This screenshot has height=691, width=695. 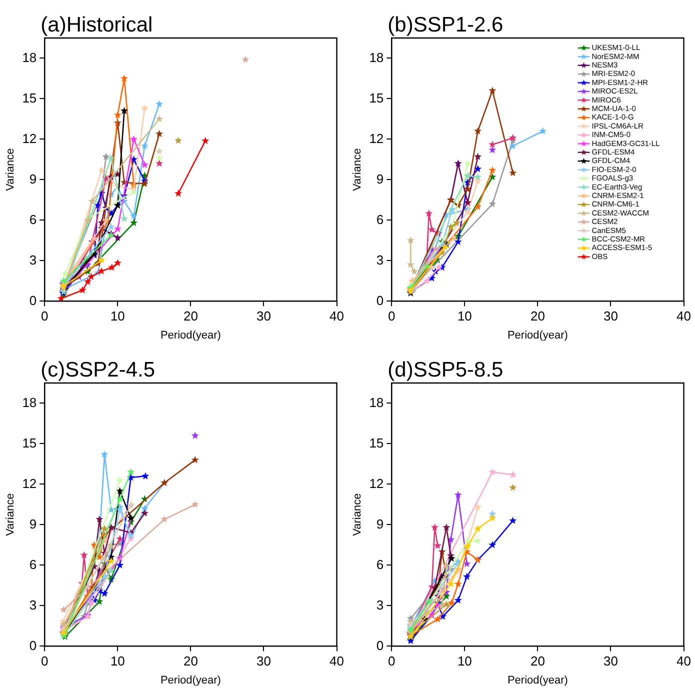 I want to click on chart-title: (a)Historical, so click(x=96, y=24).